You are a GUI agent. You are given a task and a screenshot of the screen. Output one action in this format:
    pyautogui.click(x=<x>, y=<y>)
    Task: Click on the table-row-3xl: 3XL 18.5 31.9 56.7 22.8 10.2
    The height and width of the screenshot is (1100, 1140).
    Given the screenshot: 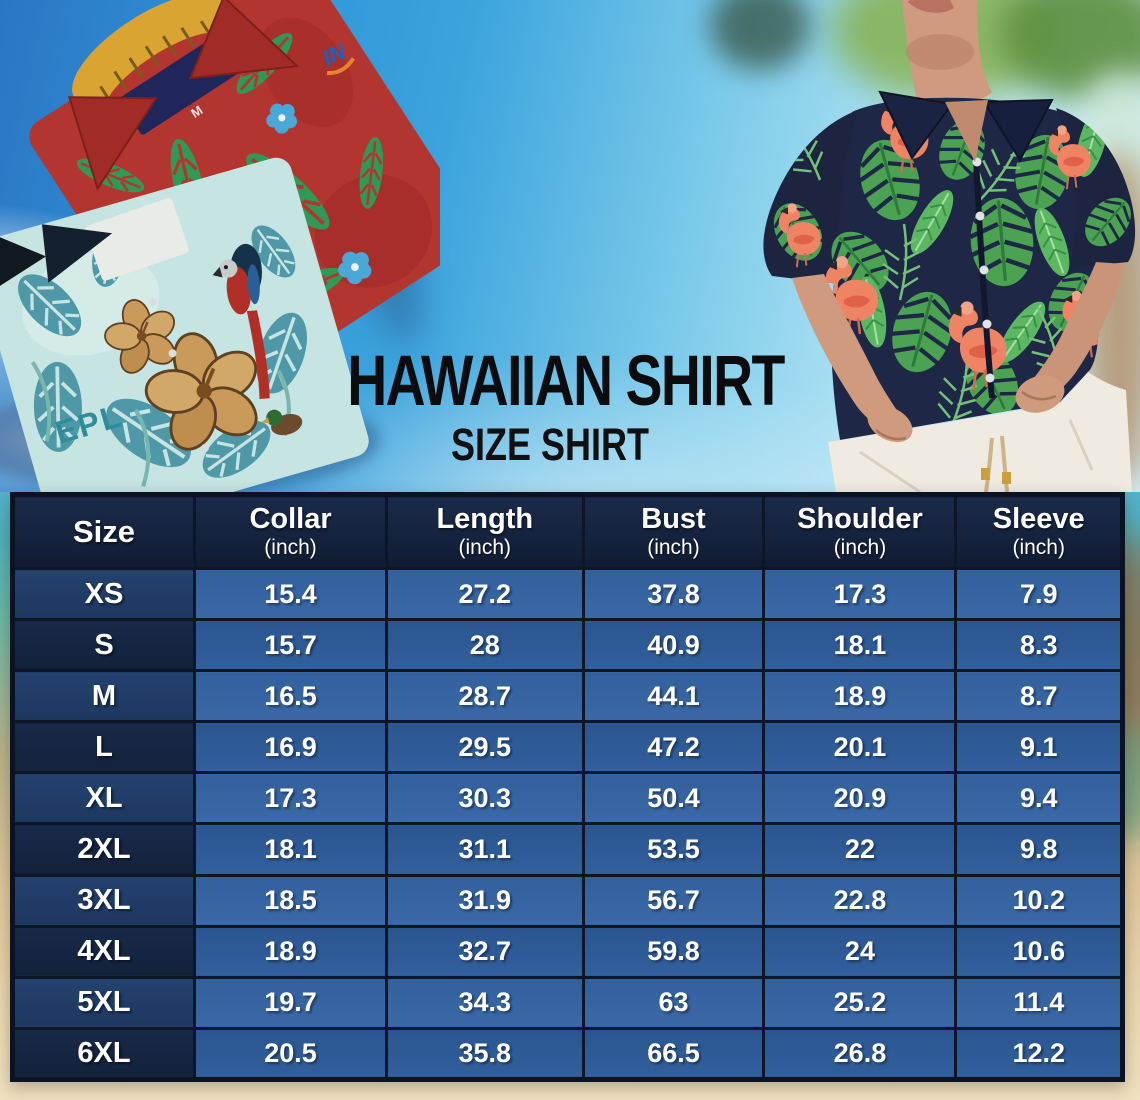 What is the action you would take?
    pyautogui.click(x=567, y=900)
    